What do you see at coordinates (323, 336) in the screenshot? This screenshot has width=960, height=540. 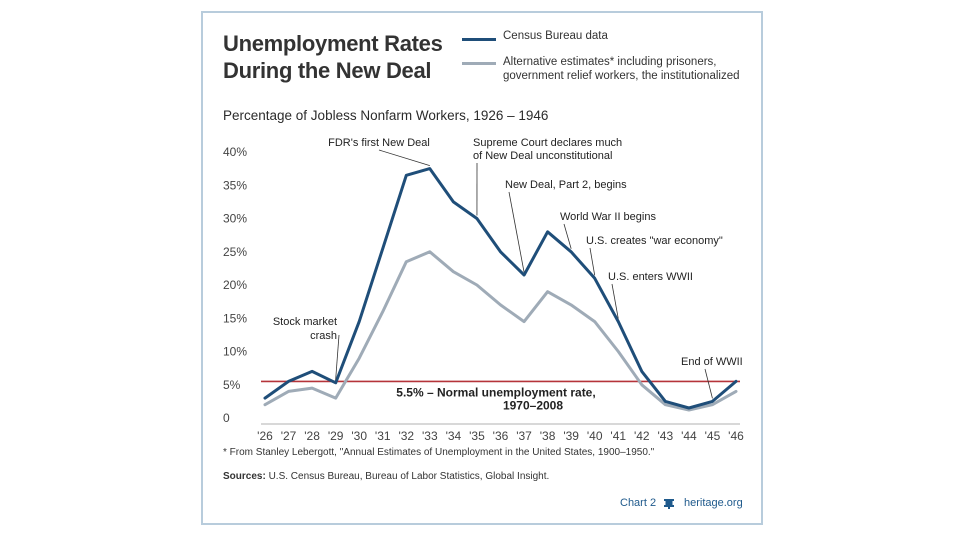 I see `annotation-label: crash` at bounding box center [323, 336].